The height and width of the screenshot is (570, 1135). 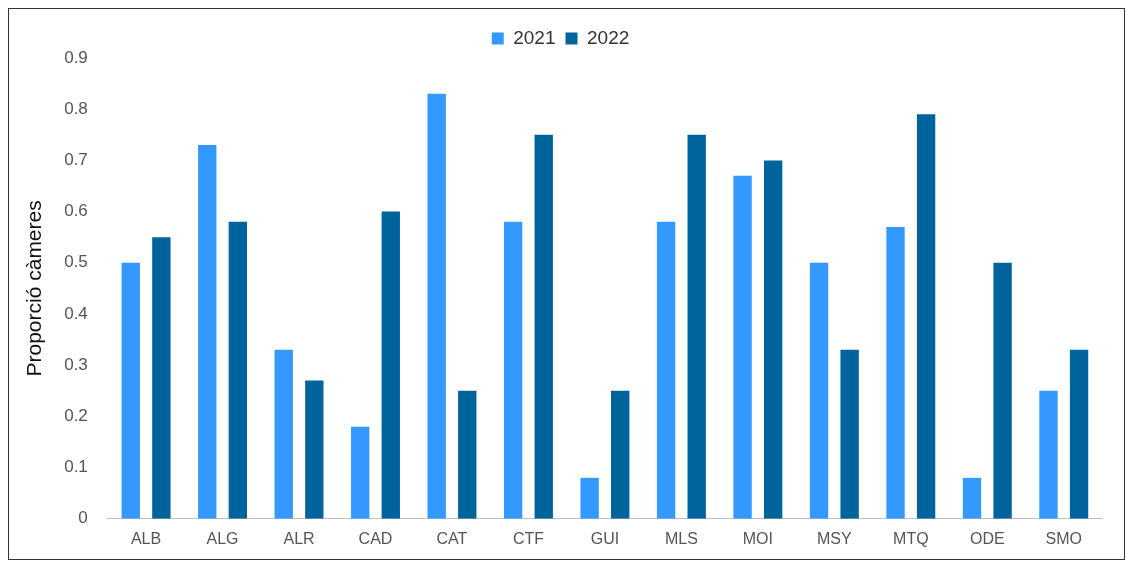 I want to click on x-tick-label: CAD, so click(x=375, y=538).